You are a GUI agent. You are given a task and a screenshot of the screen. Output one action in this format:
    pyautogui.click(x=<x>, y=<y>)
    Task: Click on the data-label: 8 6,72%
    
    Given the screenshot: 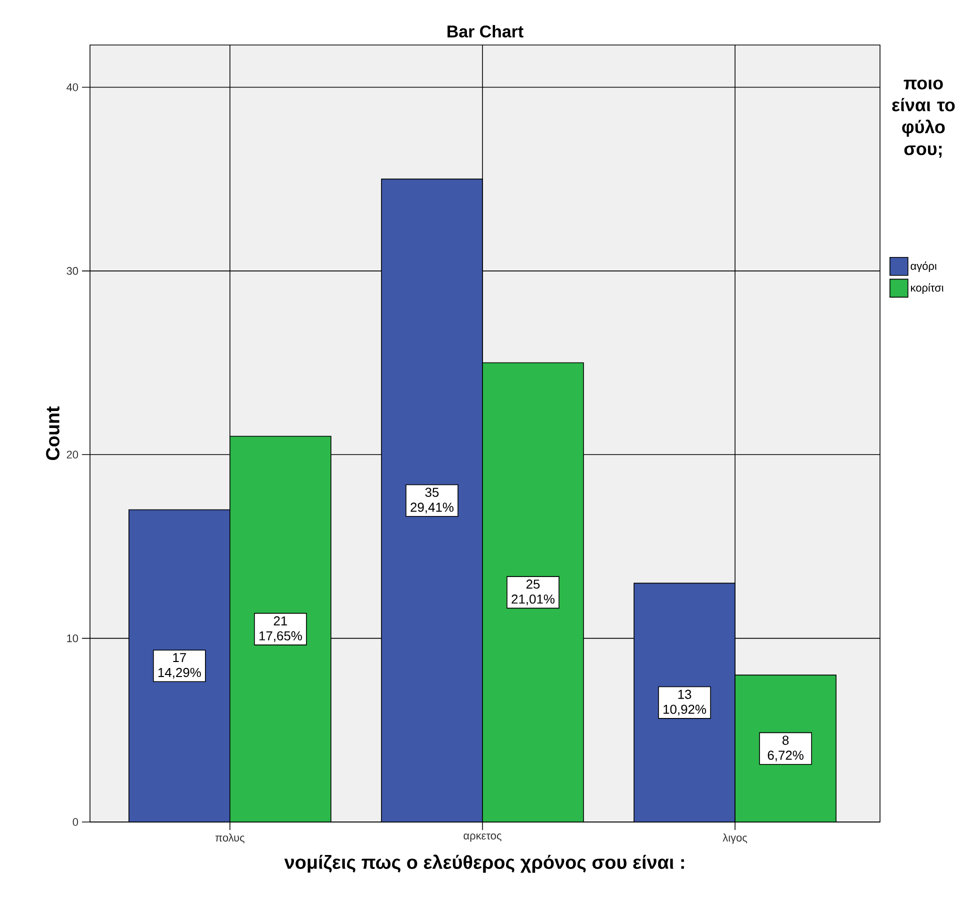 What is the action you would take?
    pyautogui.click(x=786, y=749)
    